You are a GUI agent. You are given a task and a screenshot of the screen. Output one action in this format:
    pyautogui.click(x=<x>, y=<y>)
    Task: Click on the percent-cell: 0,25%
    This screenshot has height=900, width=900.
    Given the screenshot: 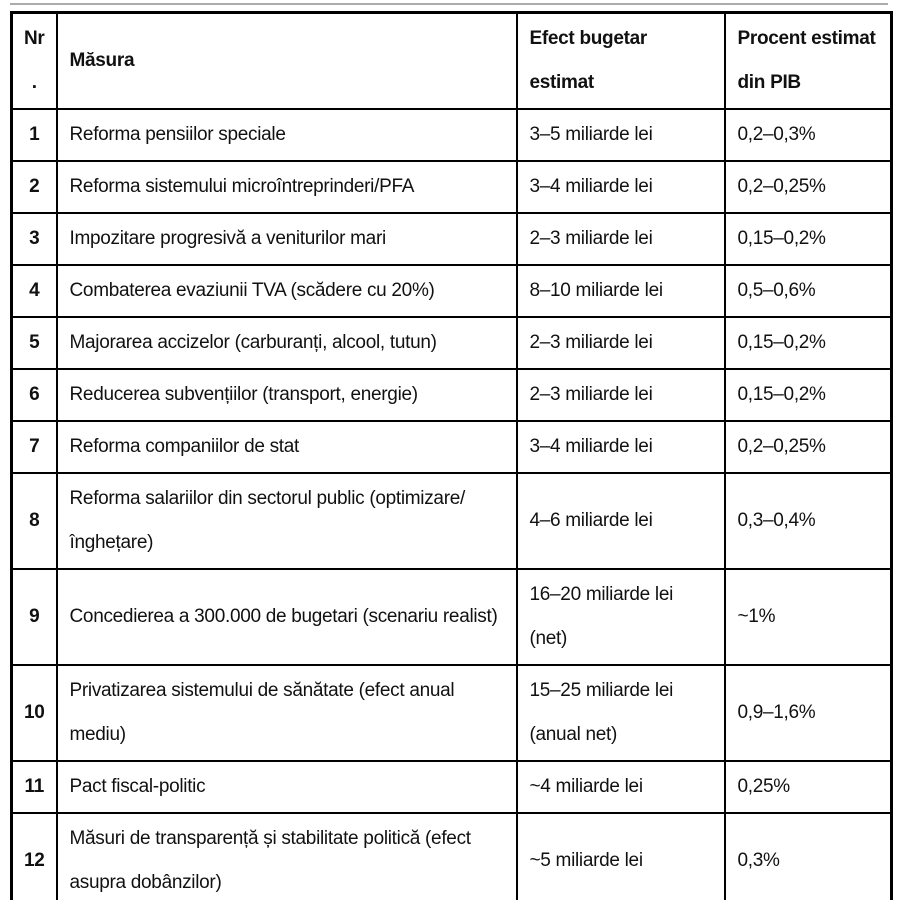 What is the action you would take?
    pyautogui.click(x=808, y=787)
    